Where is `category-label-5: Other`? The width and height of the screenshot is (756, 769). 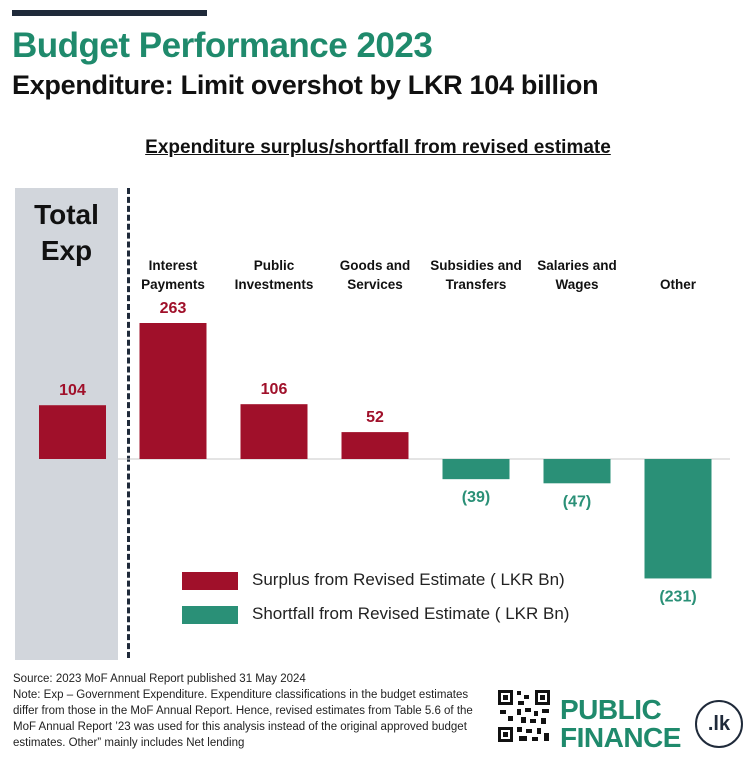
category-label-5: Other is located at coordinates (677, 284).